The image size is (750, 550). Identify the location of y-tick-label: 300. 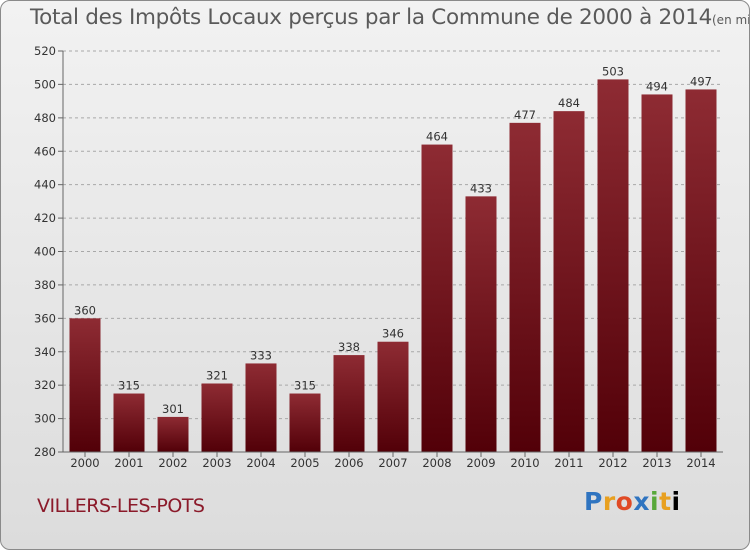
(45, 419).